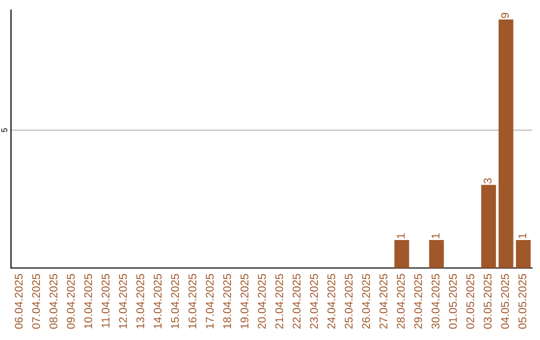 The width and height of the screenshot is (540, 340). Describe the element at coordinates (175, 301) in the screenshot. I see `x-tick-label: 15.04.2025` at that location.